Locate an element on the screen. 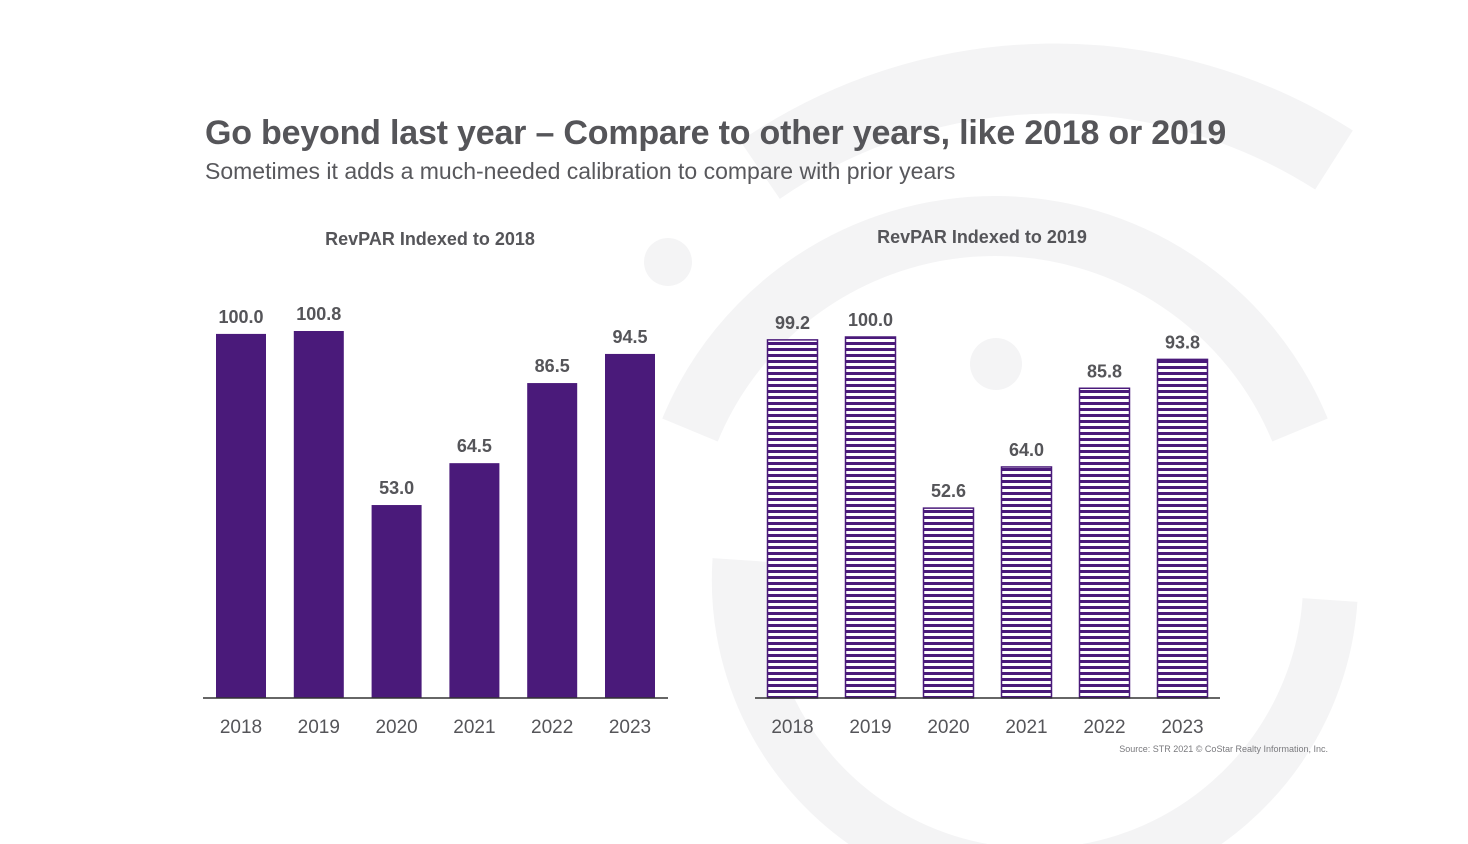  bar-2018-2023 is located at coordinates (630, 525).